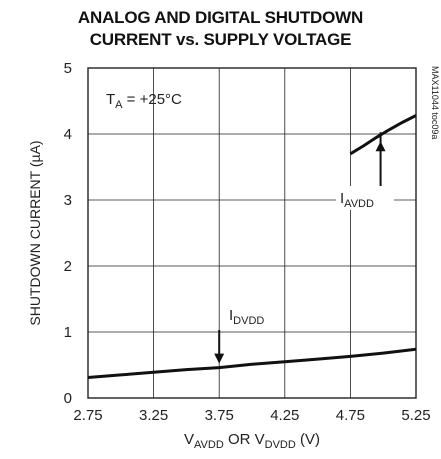 This screenshot has width=441, height=459. Describe the element at coordinates (68, 233) in the screenshot. I see `y-tick-labels: 0 1 2 3 4 5` at that location.